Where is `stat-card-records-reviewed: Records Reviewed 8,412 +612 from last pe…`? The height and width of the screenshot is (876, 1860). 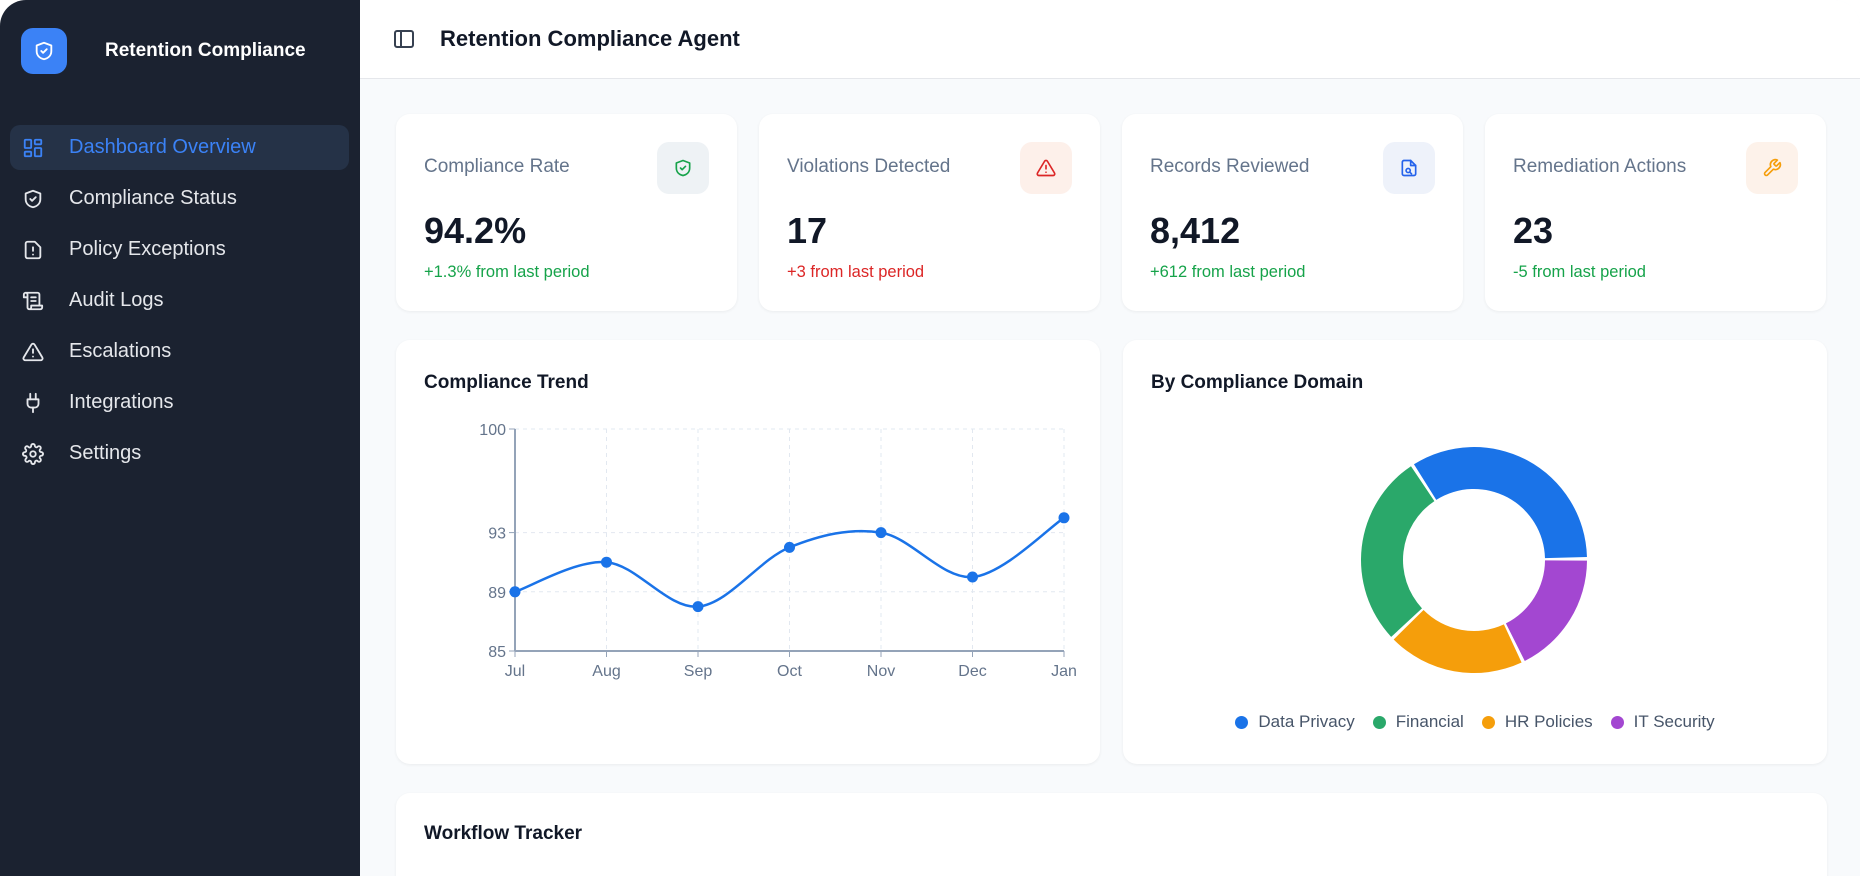 stat-card-records-reviewed: Records Reviewed 8,412 +612 from last pe… is located at coordinates (1292, 212).